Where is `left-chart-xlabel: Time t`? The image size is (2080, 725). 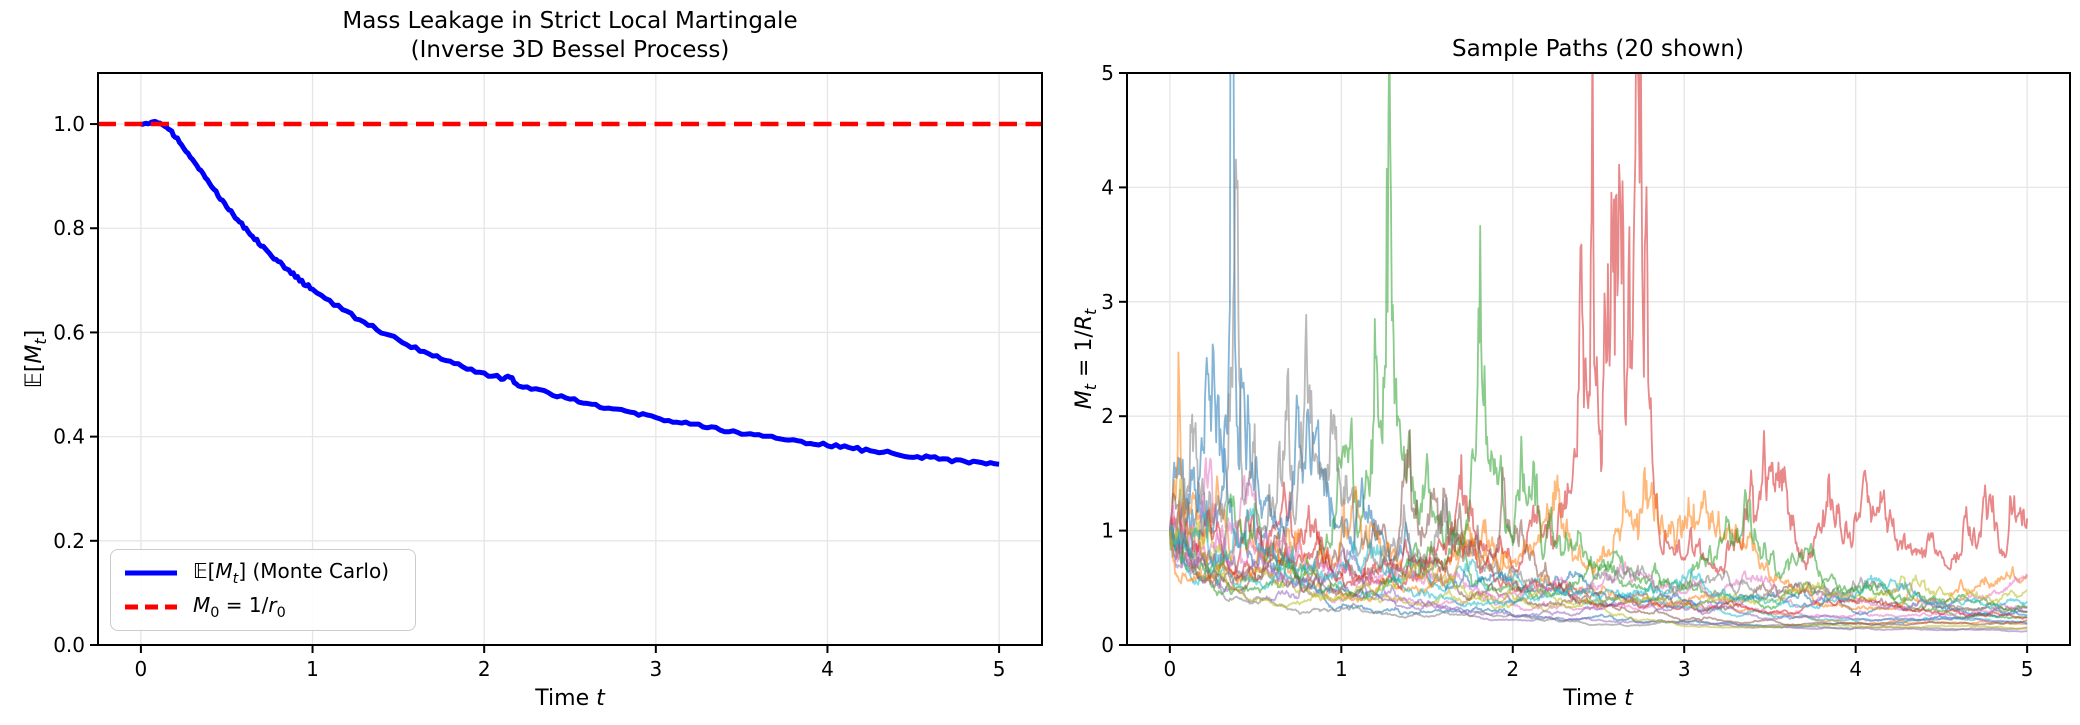 left-chart-xlabel: Time t is located at coordinates (570, 698).